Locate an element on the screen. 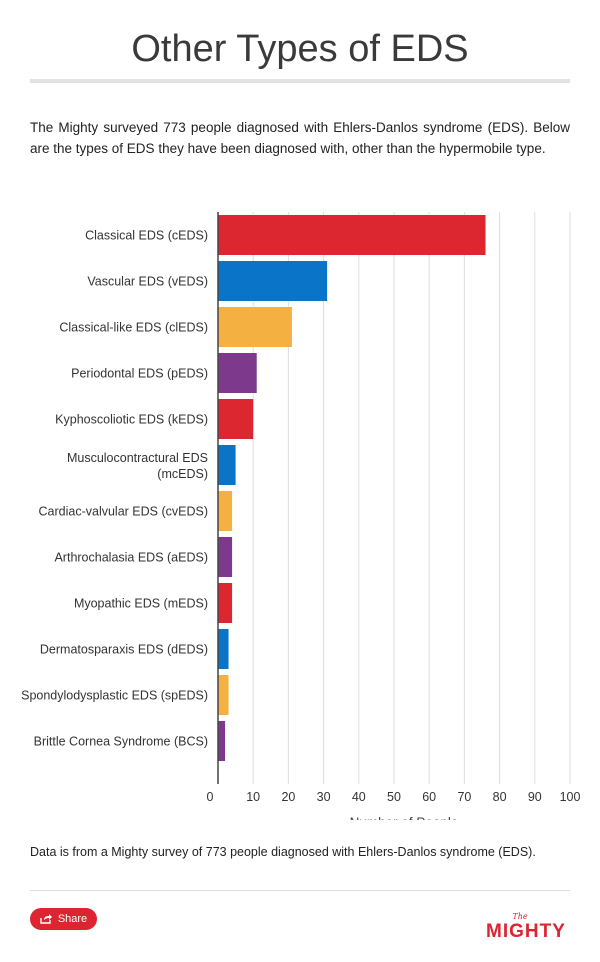 The width and height of the screenshot is (600, 962). x-tick-label: 20 is located at coordinates (288, 797).